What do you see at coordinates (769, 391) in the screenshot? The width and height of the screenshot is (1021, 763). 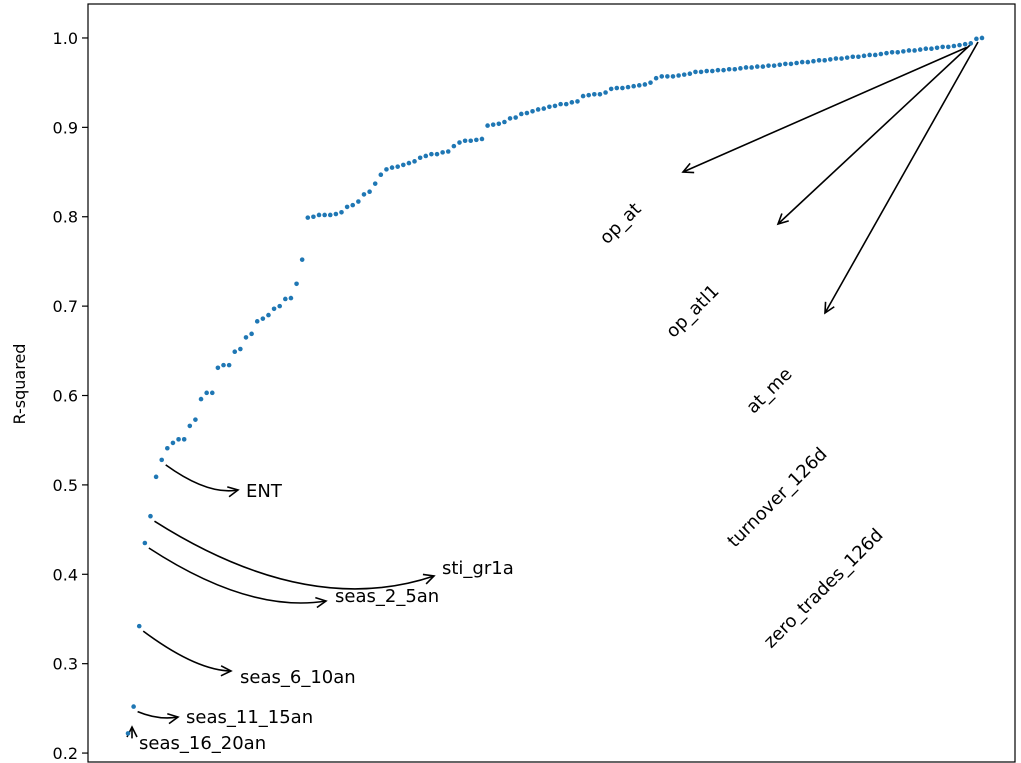 I see `annotation-label: at_me` at bounding box center [769, 391].